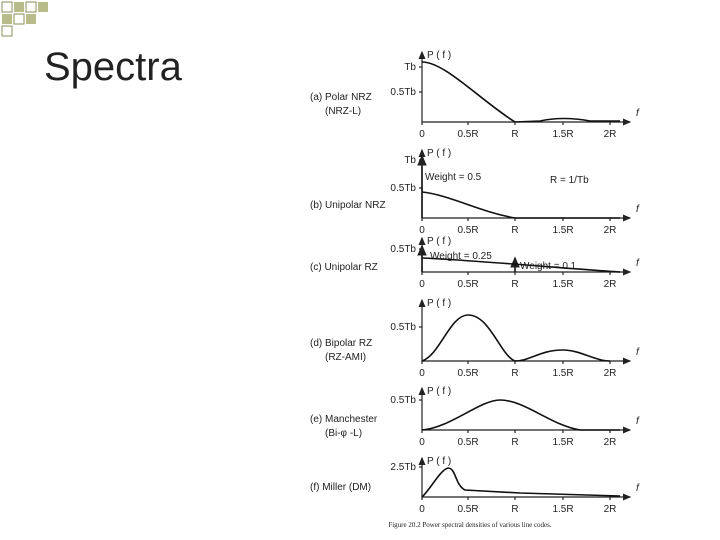 The width and height of the screenshot is (720, 540). What do you see at coordinates (341, 343) in the screenshot?
I see `panel-label: (d) Bipolar RZ` at bounding box center [341, 343].